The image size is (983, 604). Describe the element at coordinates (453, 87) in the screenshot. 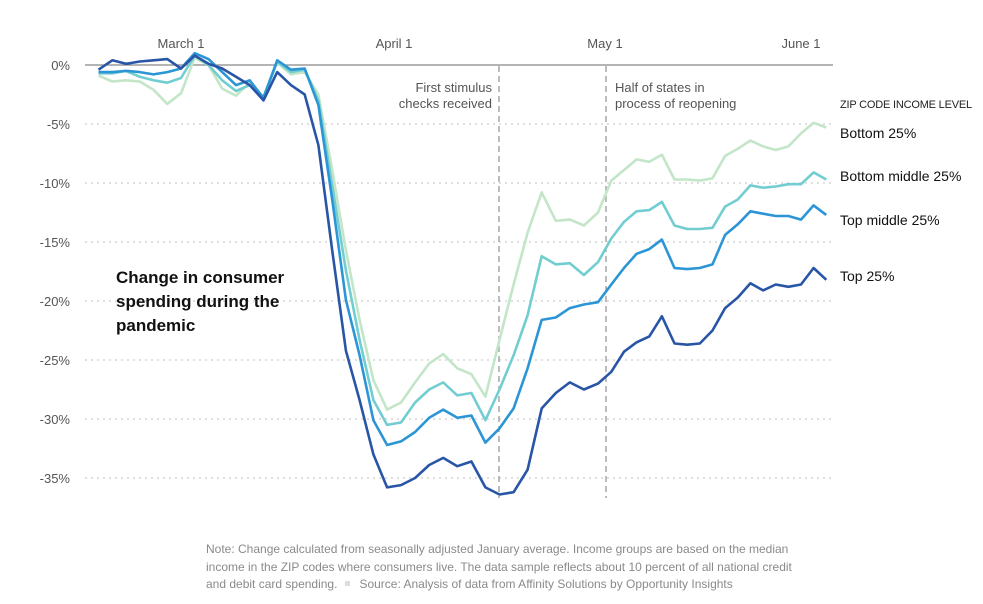

I see `annotation-text: First stimulus` at that location.